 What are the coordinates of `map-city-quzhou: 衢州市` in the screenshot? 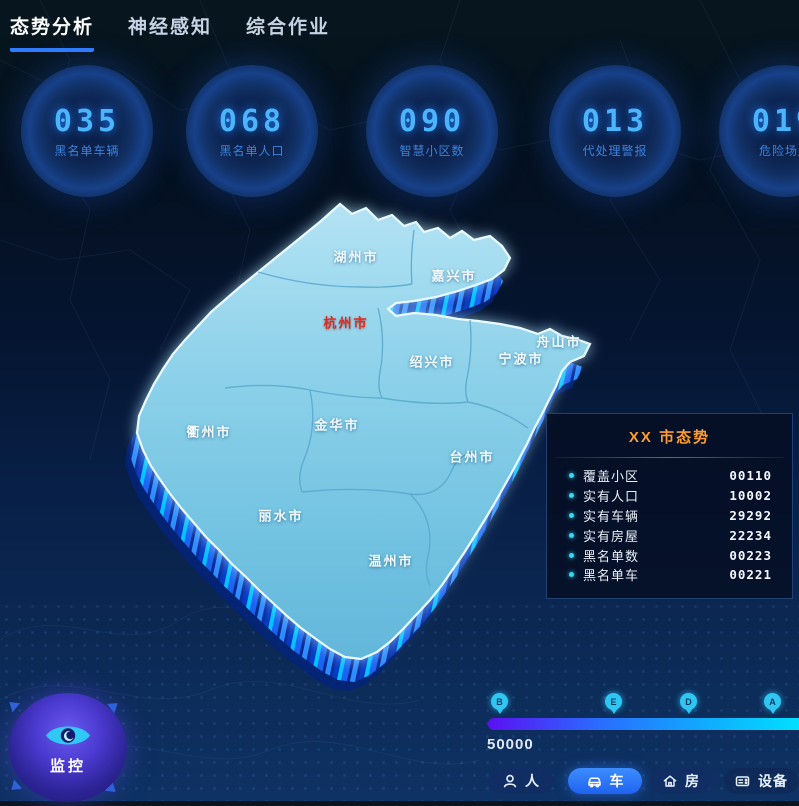 It's located at (209, 432).